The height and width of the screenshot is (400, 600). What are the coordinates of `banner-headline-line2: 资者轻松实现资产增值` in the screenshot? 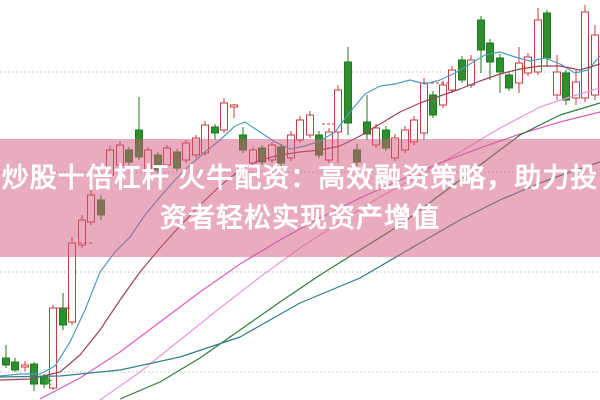 It's located at (300, 218).